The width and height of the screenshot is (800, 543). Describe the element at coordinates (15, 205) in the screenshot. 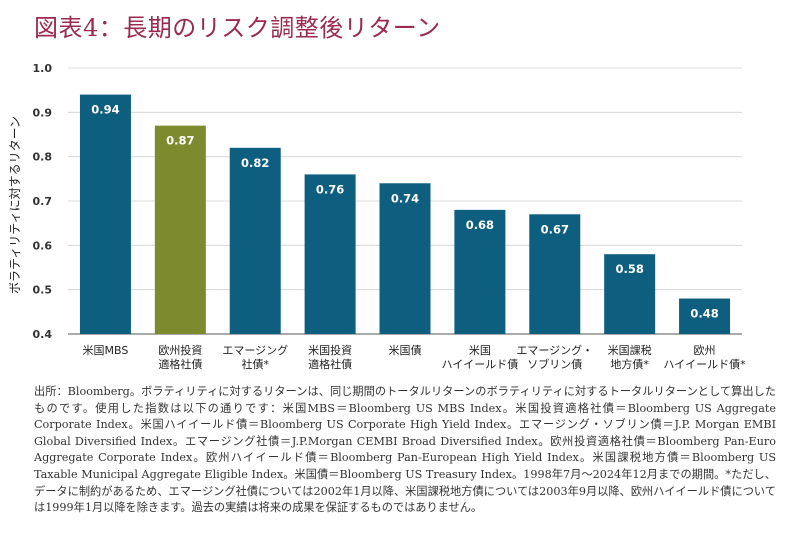

I see `y-axis-label: ボラティリティに対するリターン` at that location.